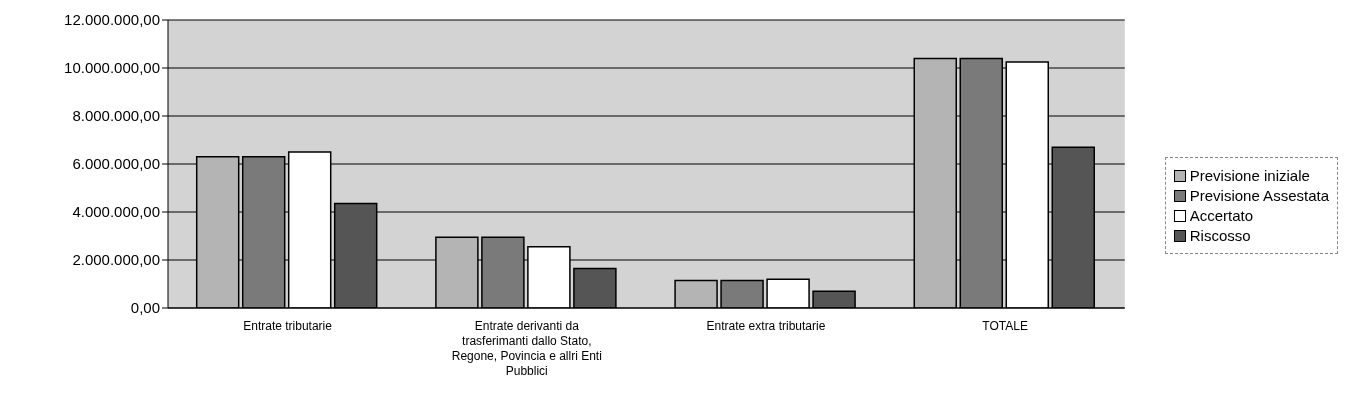 The image size is (1356, 403). Describe the element at coordinates (112, 20) in the screenshot. I see `y-tick-label: 12.000.000,00` at that location.